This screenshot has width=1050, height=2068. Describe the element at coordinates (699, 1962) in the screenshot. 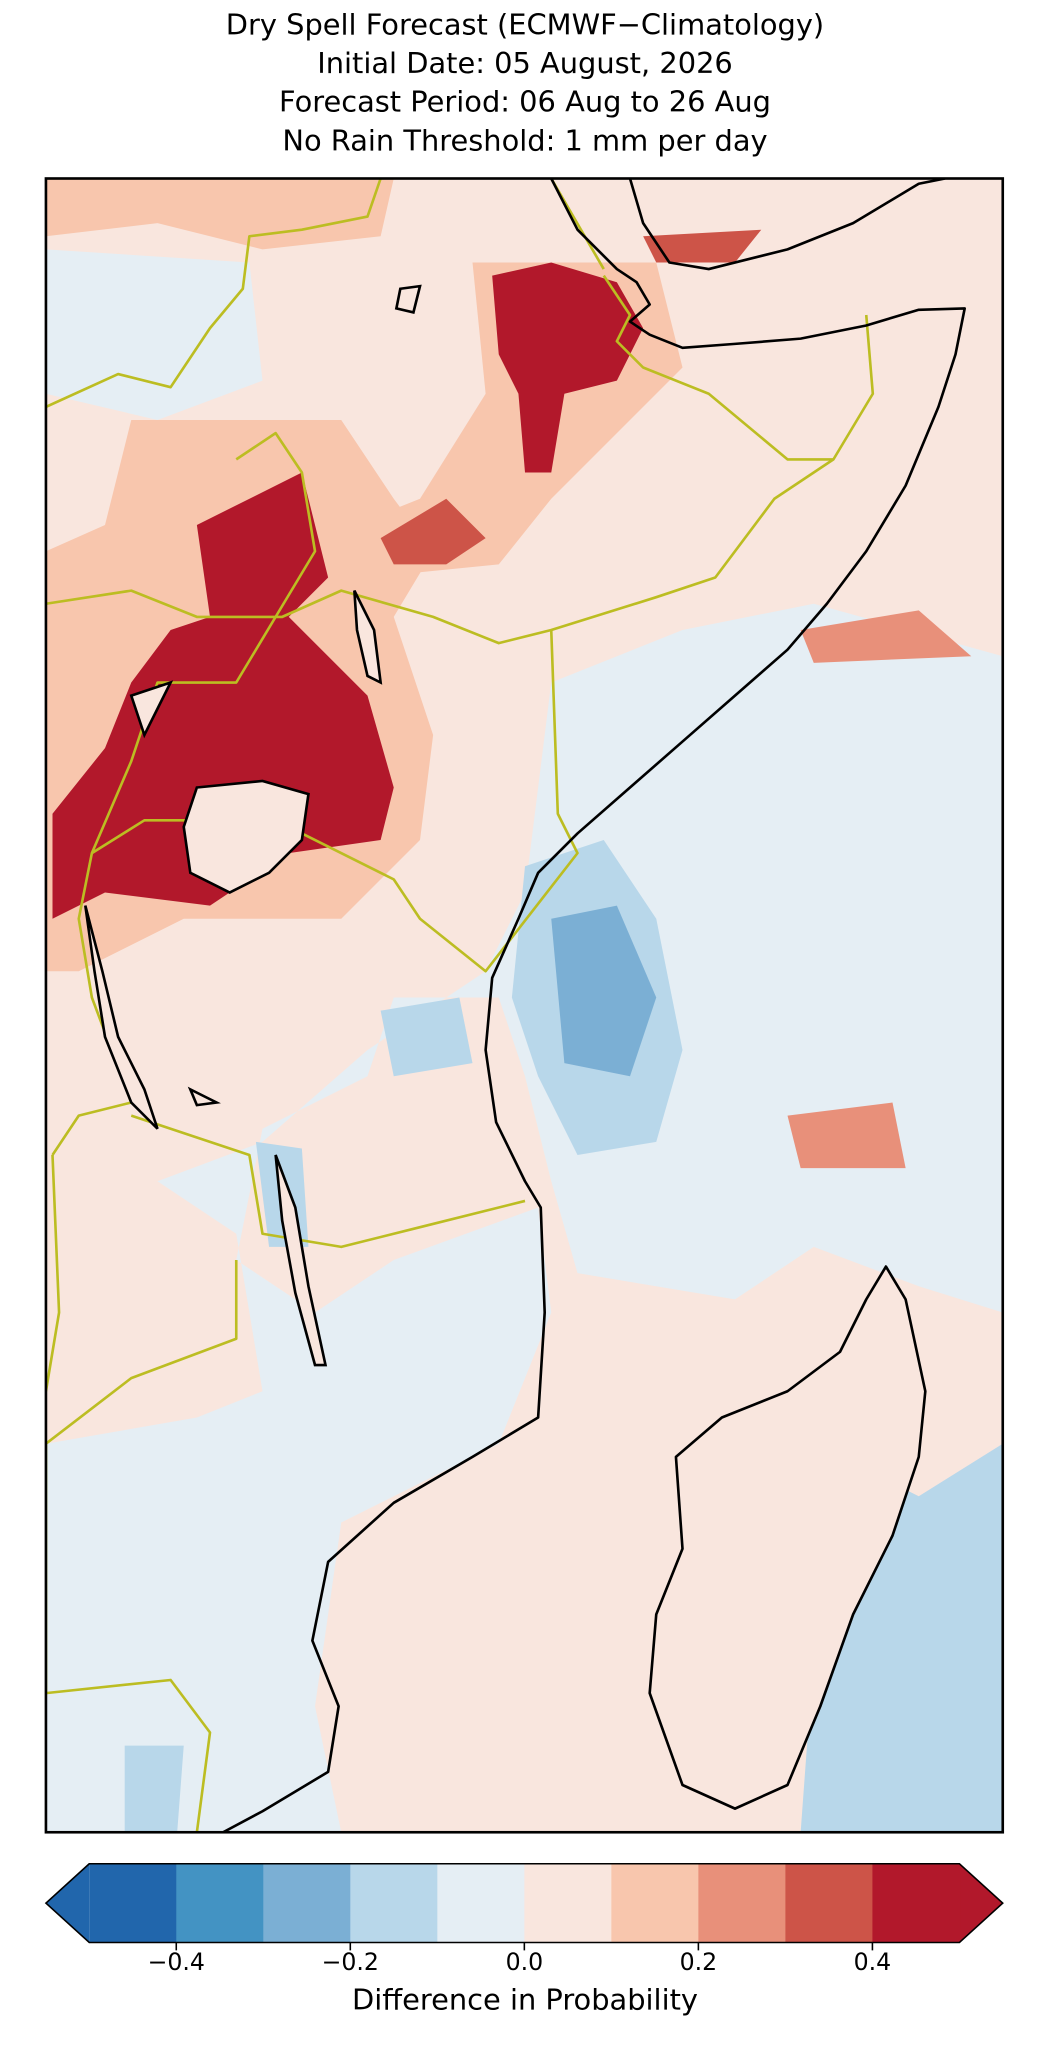

I see `colorbar-tick-label: 0.2` at that location.